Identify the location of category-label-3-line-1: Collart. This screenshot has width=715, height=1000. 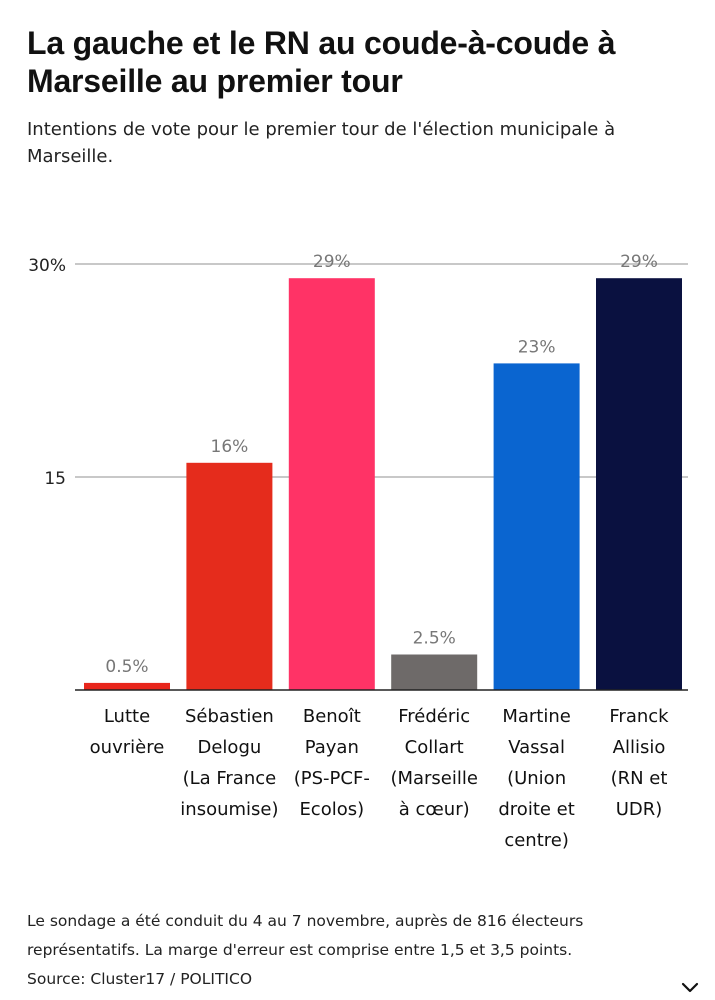
(434, 747).